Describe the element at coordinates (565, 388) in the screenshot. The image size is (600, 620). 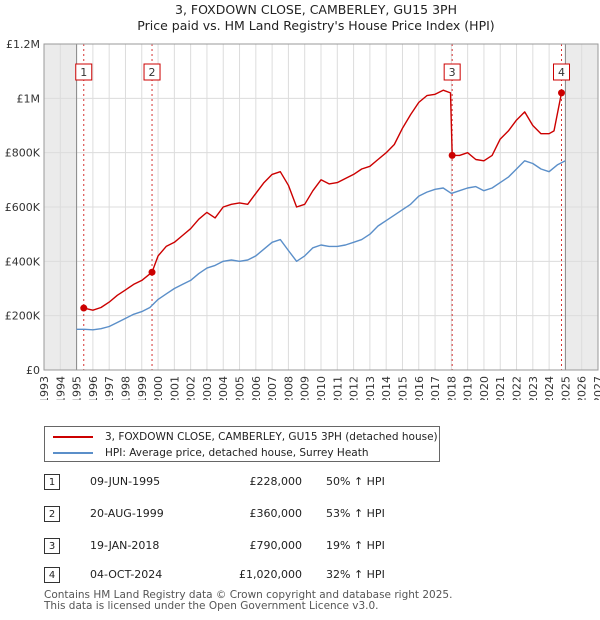
I see `x-tick-label: 2025` at that location.